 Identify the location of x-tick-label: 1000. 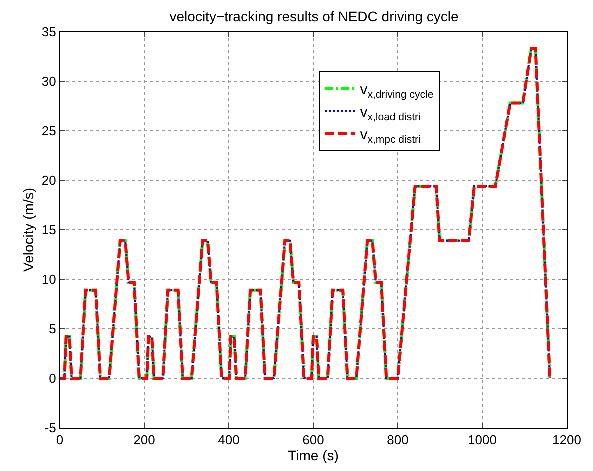
(482, 440).